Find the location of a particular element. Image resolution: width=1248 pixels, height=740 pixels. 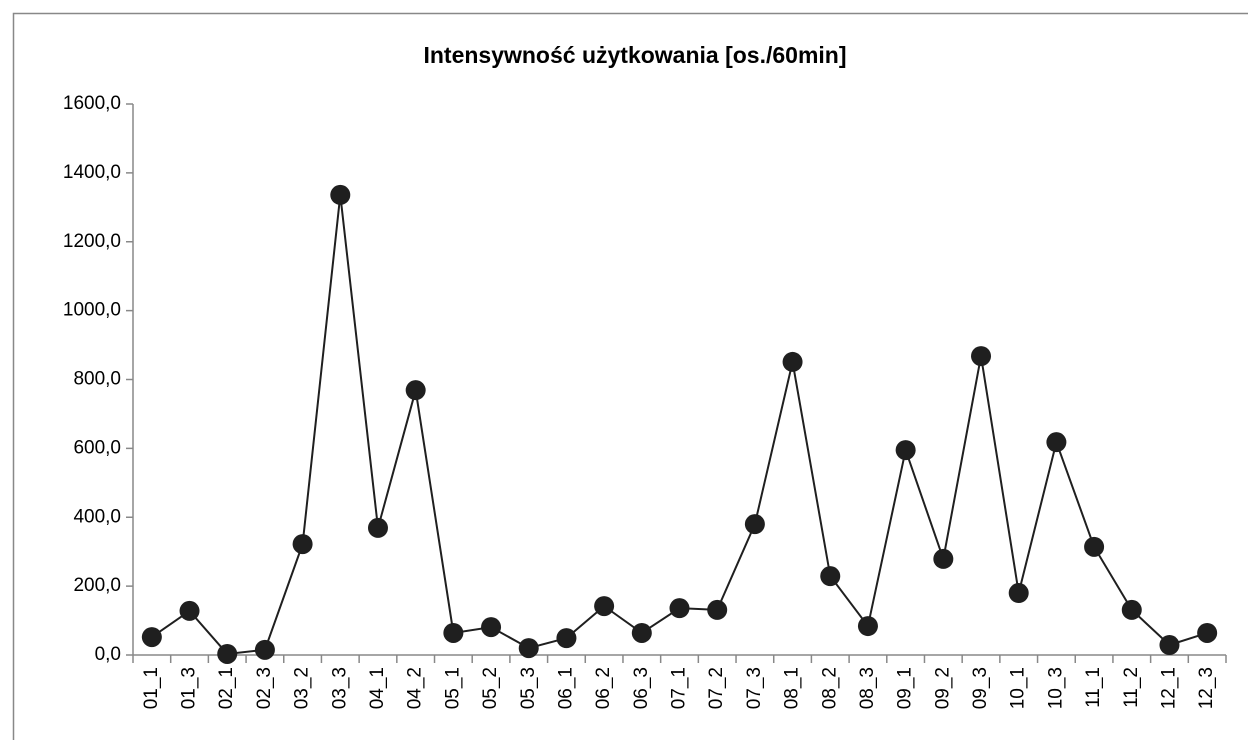

y-tick-label: 1000,0 is located at coordinates (92, 310).